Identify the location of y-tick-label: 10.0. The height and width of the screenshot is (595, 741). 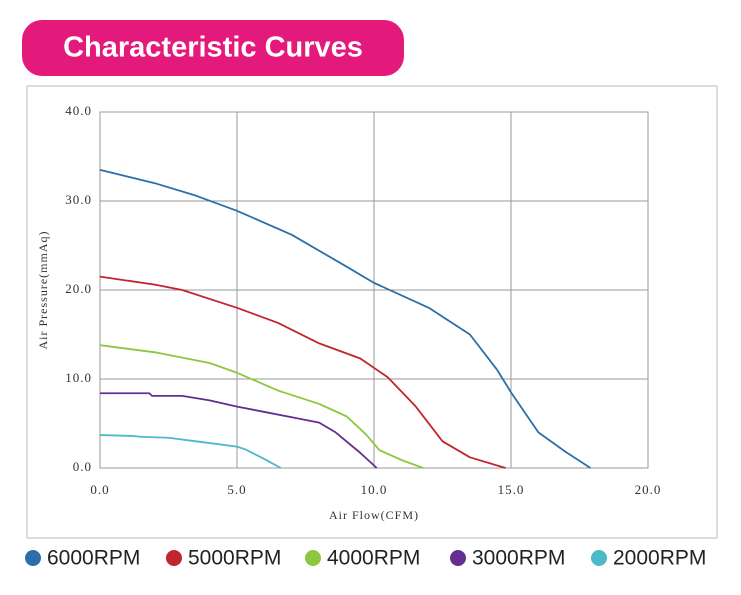
(78, 377).